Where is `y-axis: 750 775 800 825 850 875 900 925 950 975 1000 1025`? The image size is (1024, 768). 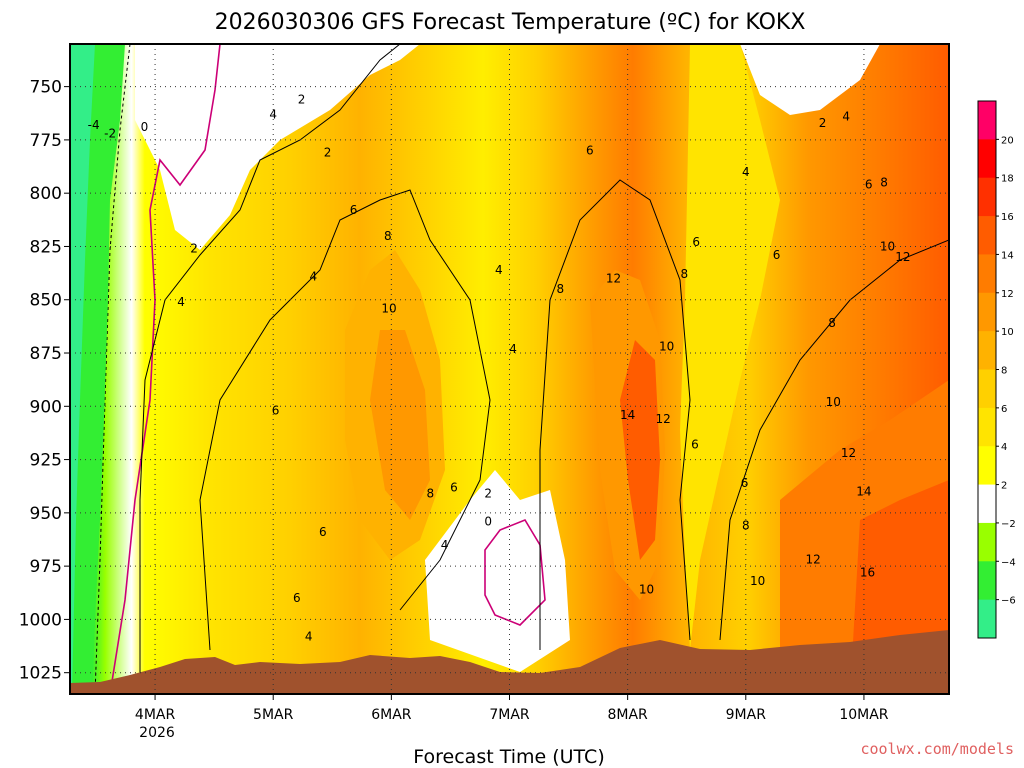 y-axis: 750 775 800 825 850 875 900 925 950 975 1000 1025 is located at coordinates (44, 381).